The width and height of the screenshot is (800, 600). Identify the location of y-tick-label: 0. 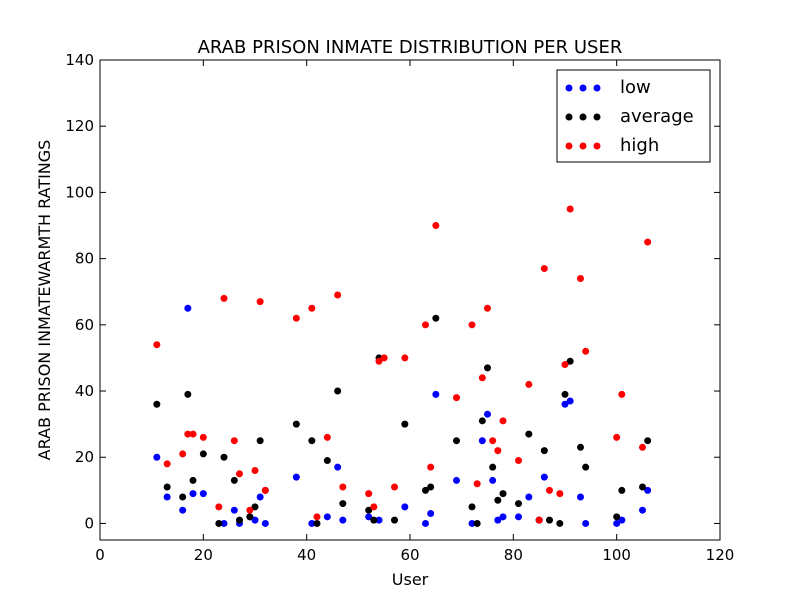
(89, 523).